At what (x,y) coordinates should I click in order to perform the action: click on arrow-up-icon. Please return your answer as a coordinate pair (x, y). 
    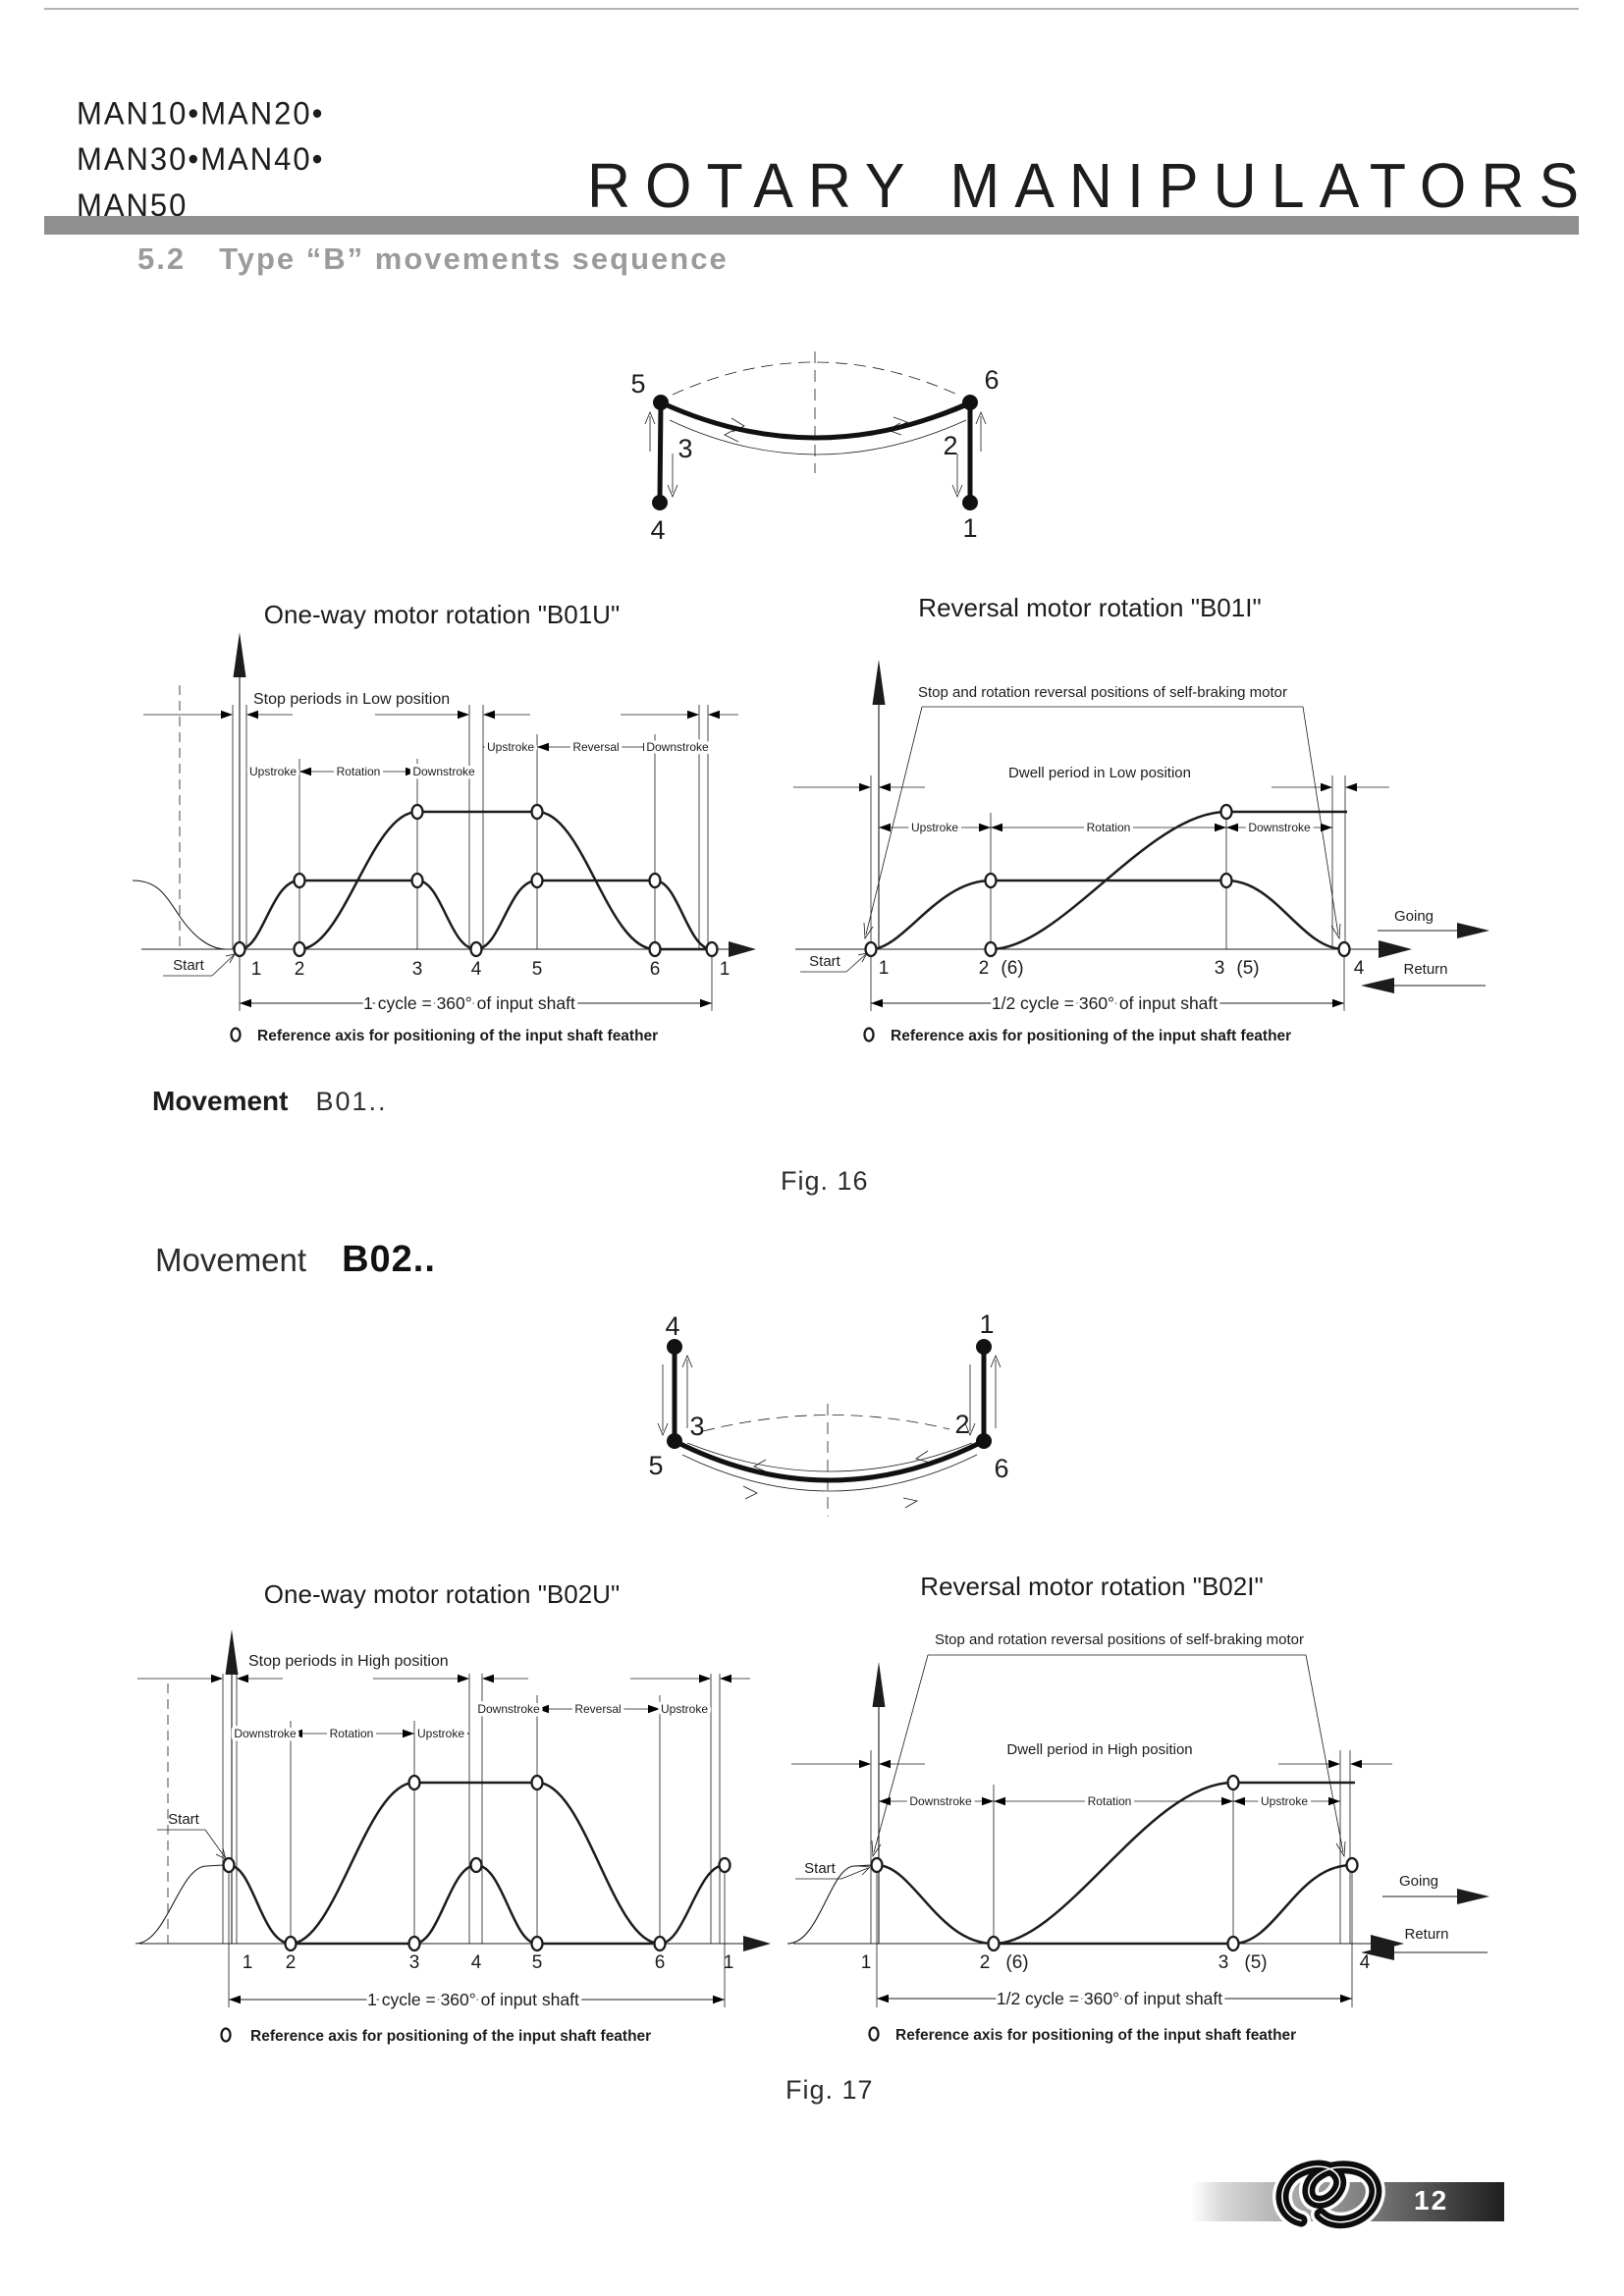
    Looking at the image, I should click on (650, 418).